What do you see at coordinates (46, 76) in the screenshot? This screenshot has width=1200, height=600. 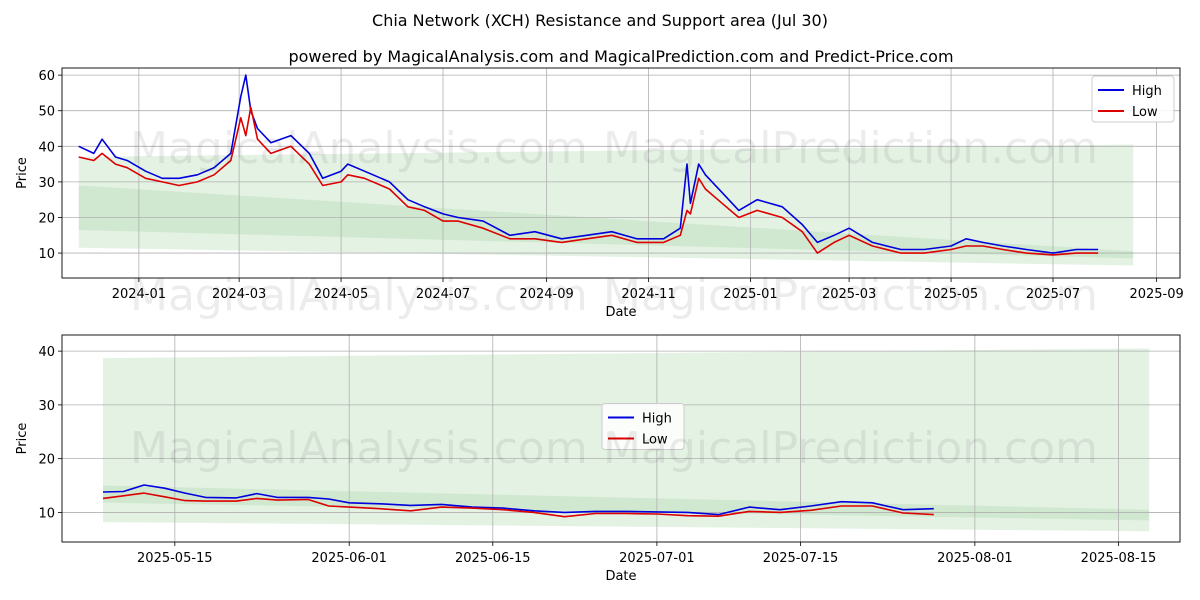 I see `y-tick-label: 60` at bounding box center [46, 76].